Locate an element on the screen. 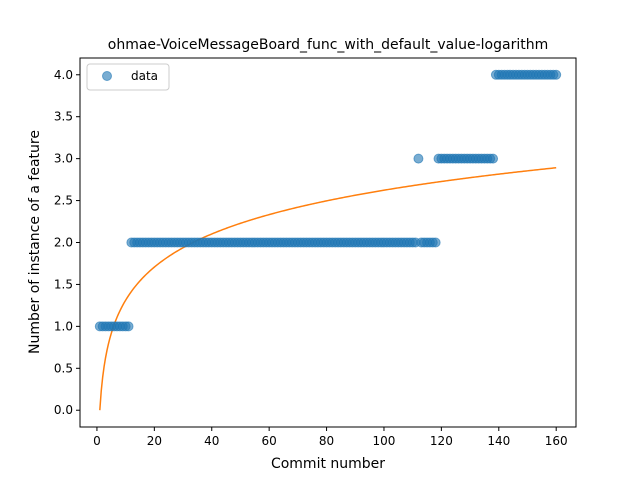  x-tick-label: 0 is located at coordinates (97, 441).